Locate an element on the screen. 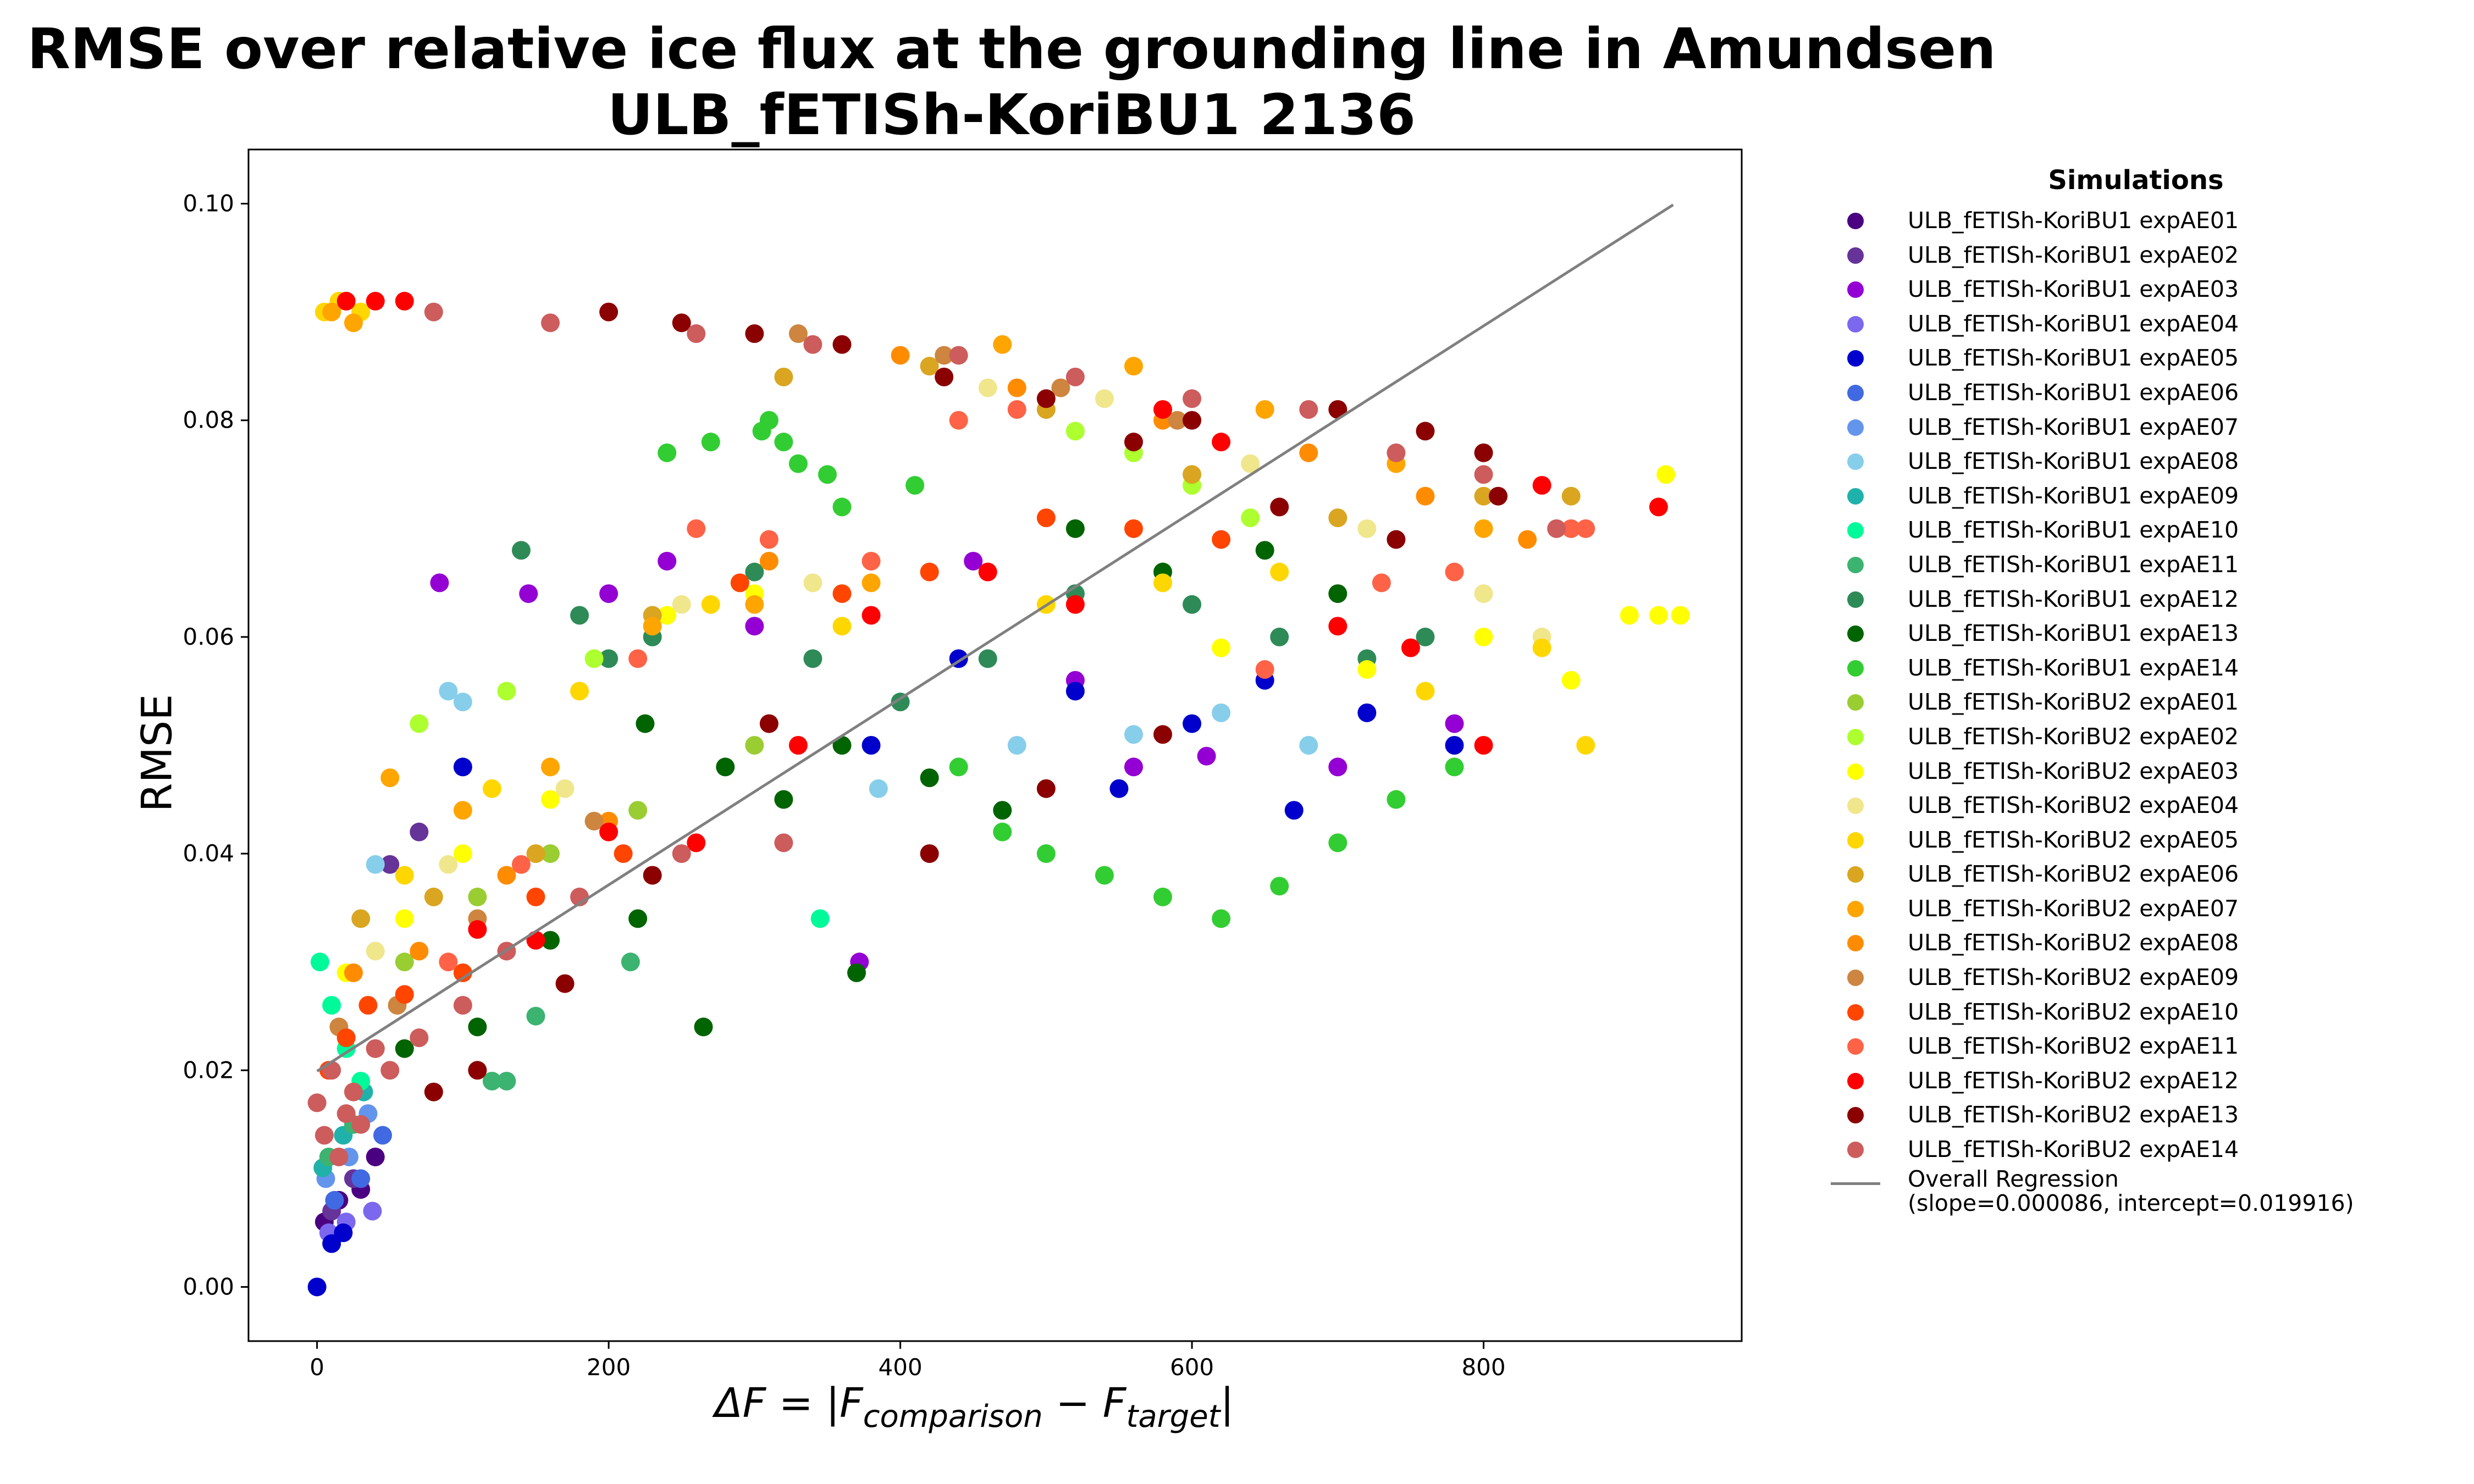  legend-item-10: ULB_fETISh-KoriBU1 expAE10 is located at coordinates (2147, 530).